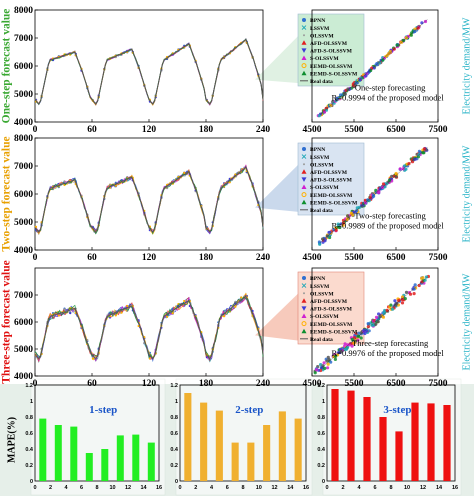  Describe the element at coordinates (334, 74) in the screenshot. I see `legend-entry: EEMD-S-OLSSVM` at that location.